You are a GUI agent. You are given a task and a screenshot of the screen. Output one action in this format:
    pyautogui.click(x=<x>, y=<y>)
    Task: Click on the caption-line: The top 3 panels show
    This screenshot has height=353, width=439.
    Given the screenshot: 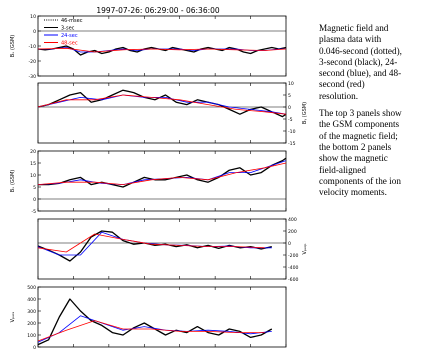 What is the action you would take?
    pyautogui.click(x=360, y=113)
    